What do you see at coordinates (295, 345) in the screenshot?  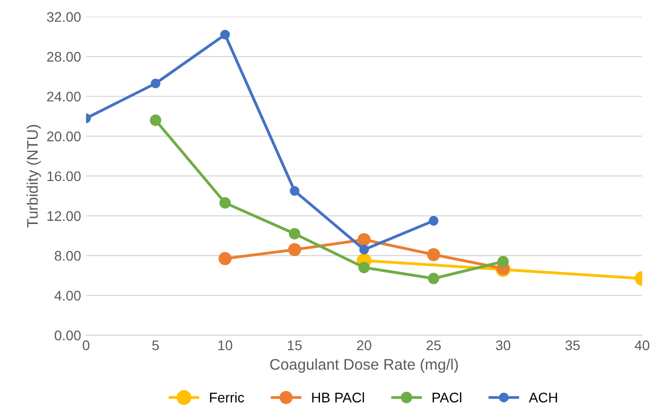 I see `x-tick-label: 15` at bounding box center [295, 345].